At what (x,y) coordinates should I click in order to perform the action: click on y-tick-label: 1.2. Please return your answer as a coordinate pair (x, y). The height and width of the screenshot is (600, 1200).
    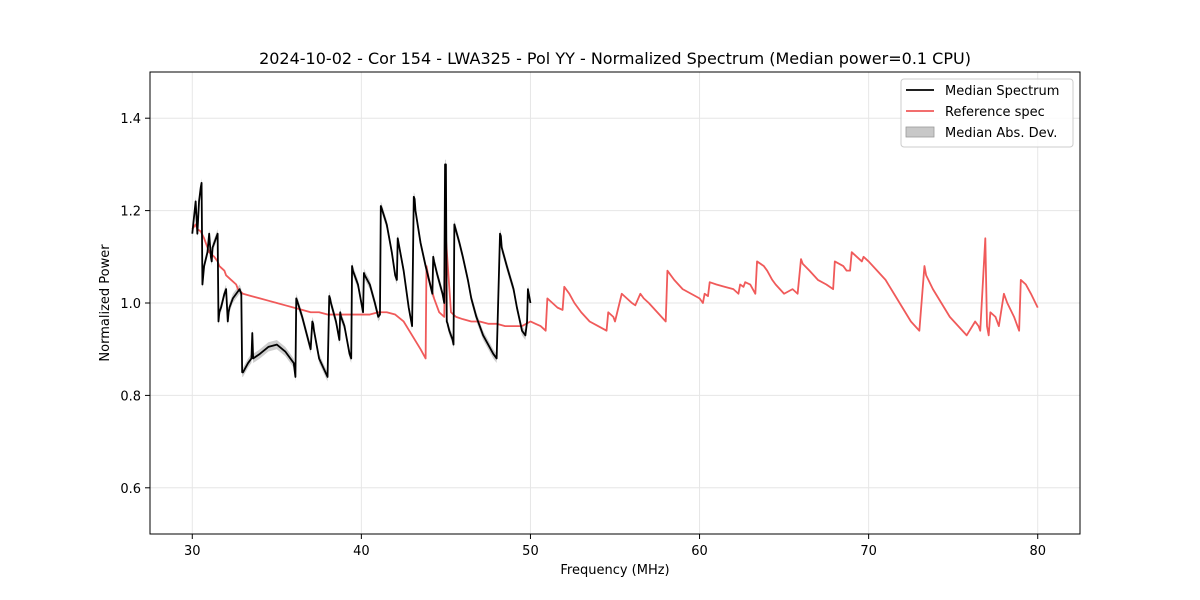
    Looking at the image, I should click on (130, 212).